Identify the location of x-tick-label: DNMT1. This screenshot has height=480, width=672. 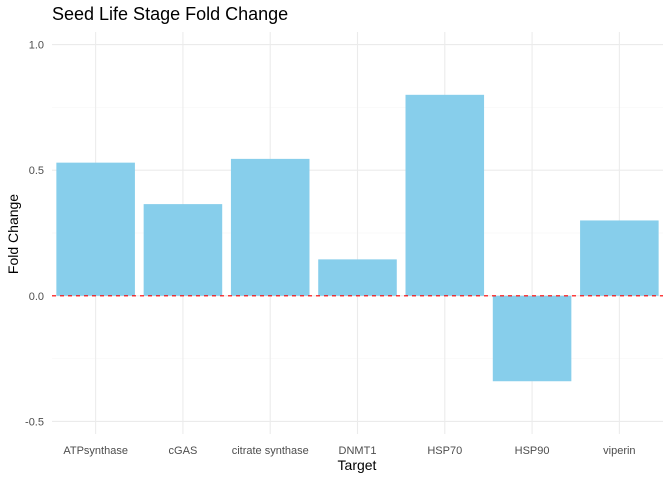
(358, 451).